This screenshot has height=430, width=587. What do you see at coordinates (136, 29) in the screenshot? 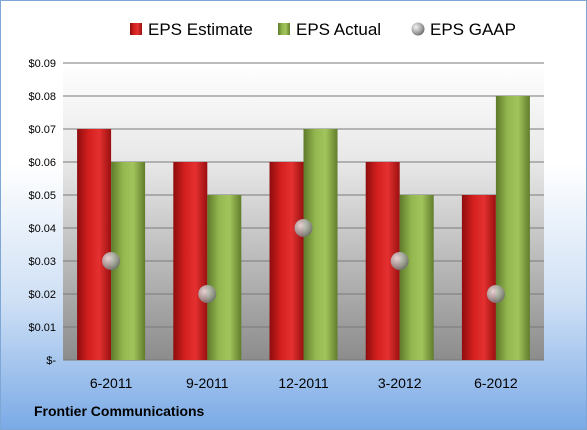
I see `legend-estimate-swatch` at bounding box center [136, 29].